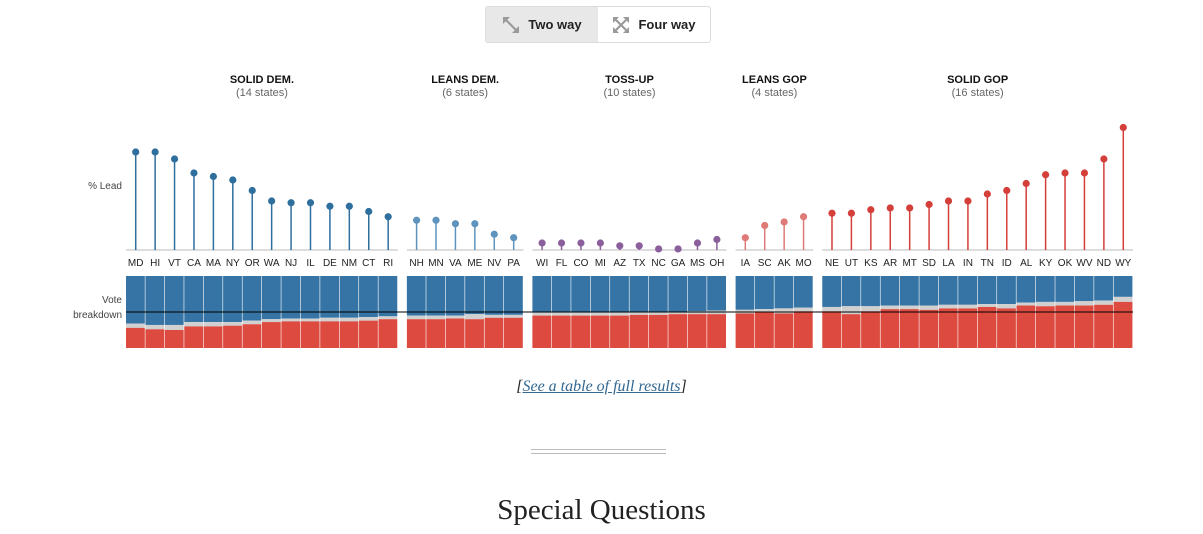 The image size is (1203, 534). I want to click on four-way-button: Four way, so click(654, 24).